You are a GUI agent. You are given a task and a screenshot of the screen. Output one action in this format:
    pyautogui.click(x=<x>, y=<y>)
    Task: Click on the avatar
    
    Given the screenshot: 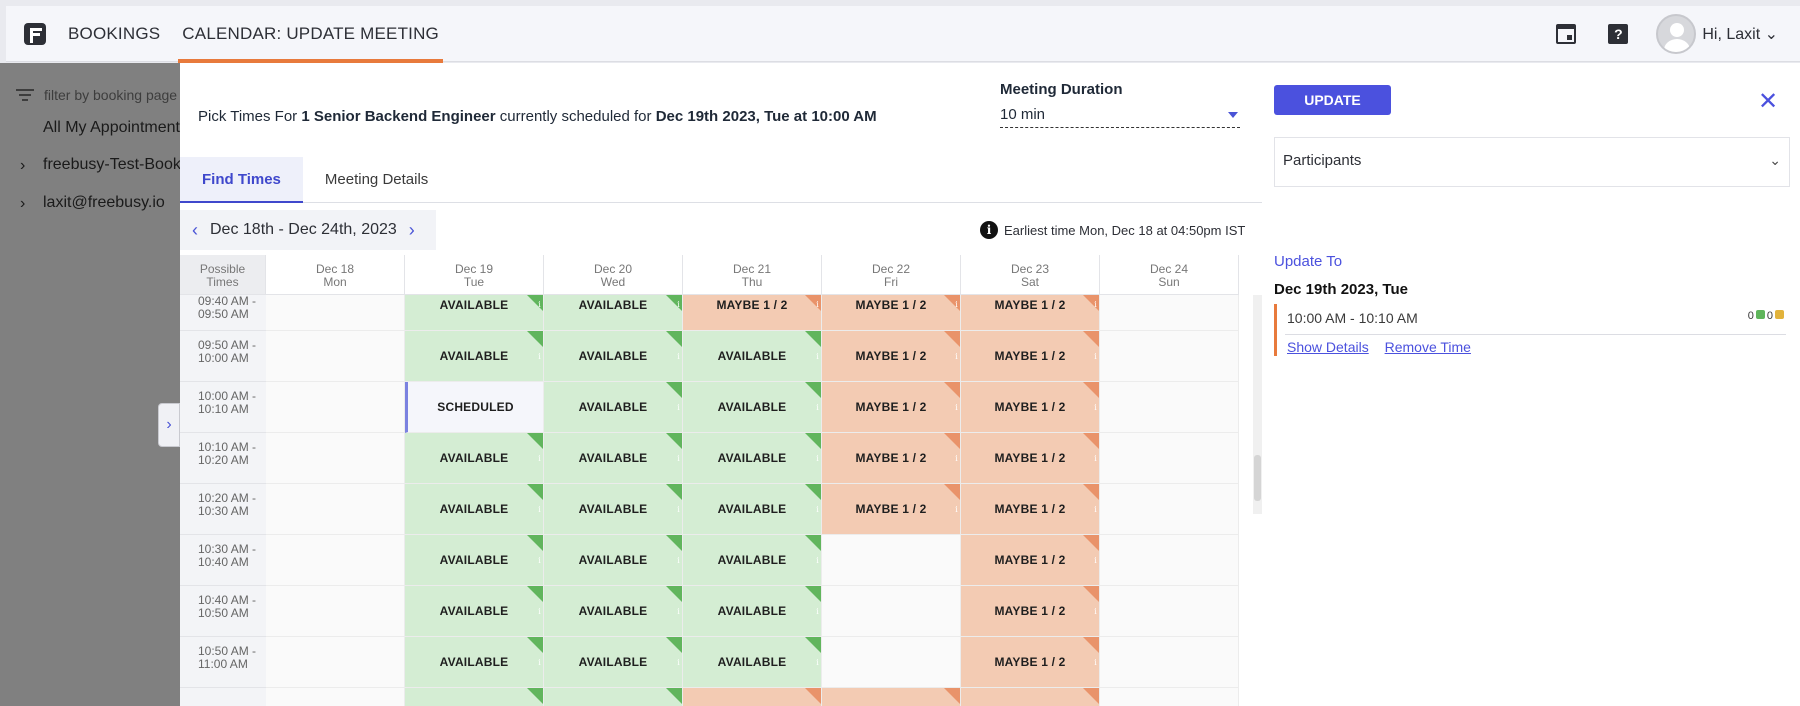 What is the action you would take?
    pyautogui.click(x=1676, y=33)
    